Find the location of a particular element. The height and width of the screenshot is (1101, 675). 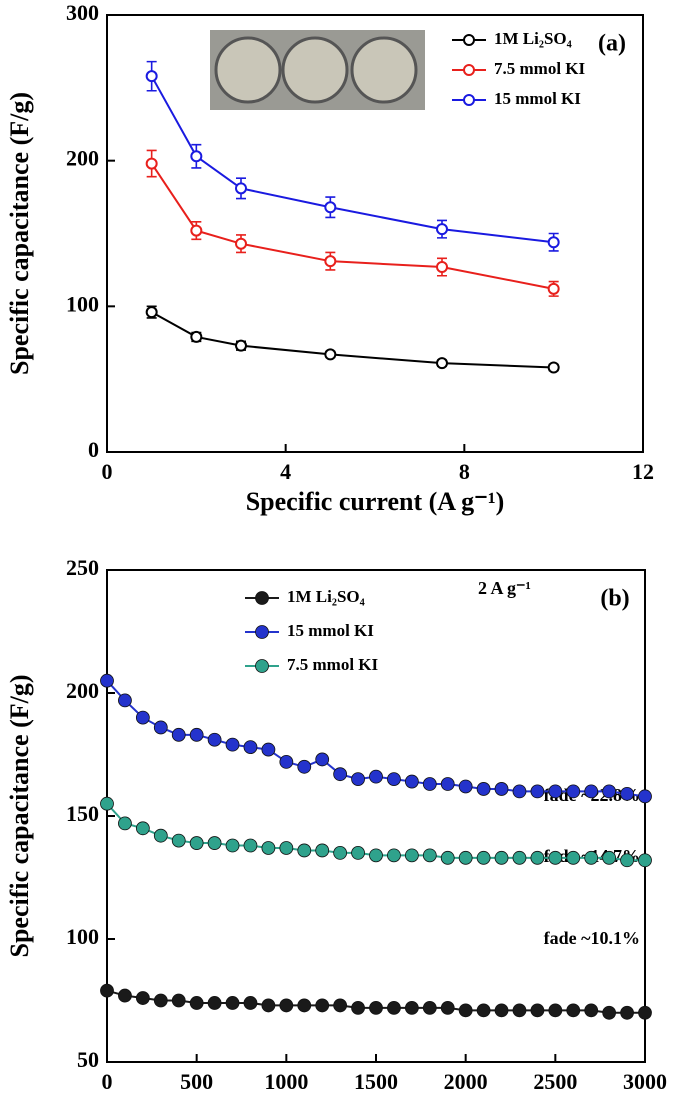

annotation: fade ~10.1% is located at coordinates (592, 938).